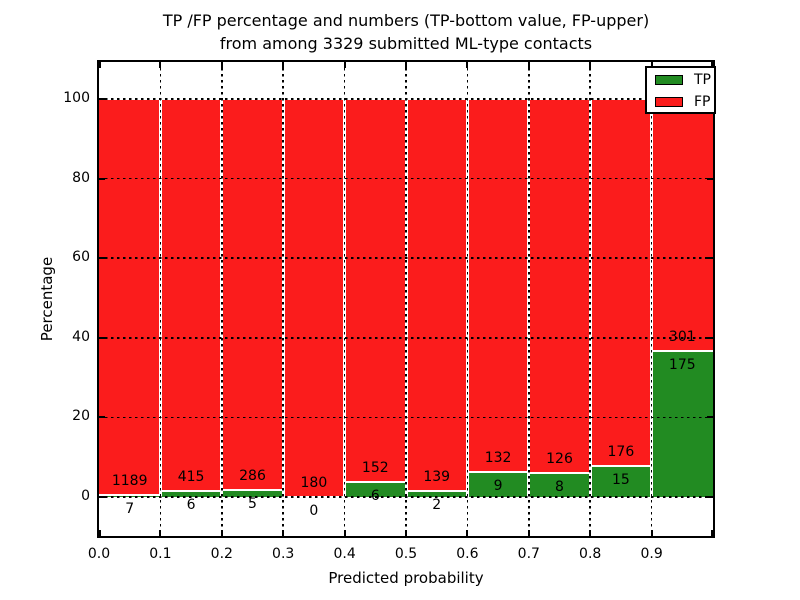  Describe the element at coordinates (375, 495) in the screenshot. I see `tp-count-label-4: 6` at that location.